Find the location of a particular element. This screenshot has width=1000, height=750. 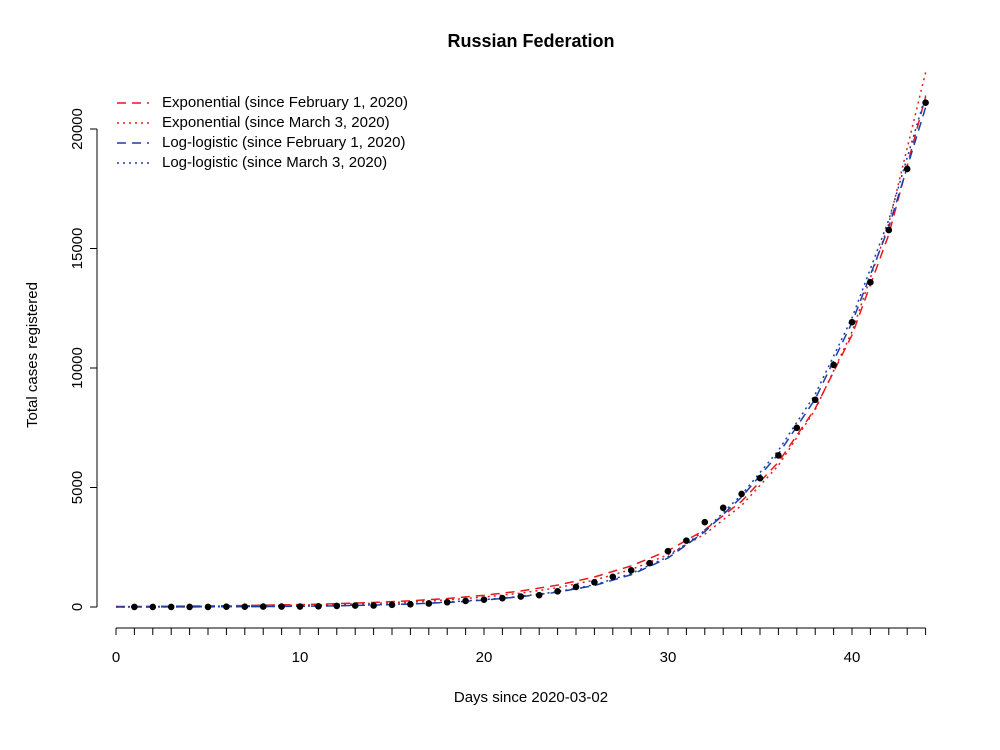

chart-title: Russian Federation is located at coordinates (530, 41).